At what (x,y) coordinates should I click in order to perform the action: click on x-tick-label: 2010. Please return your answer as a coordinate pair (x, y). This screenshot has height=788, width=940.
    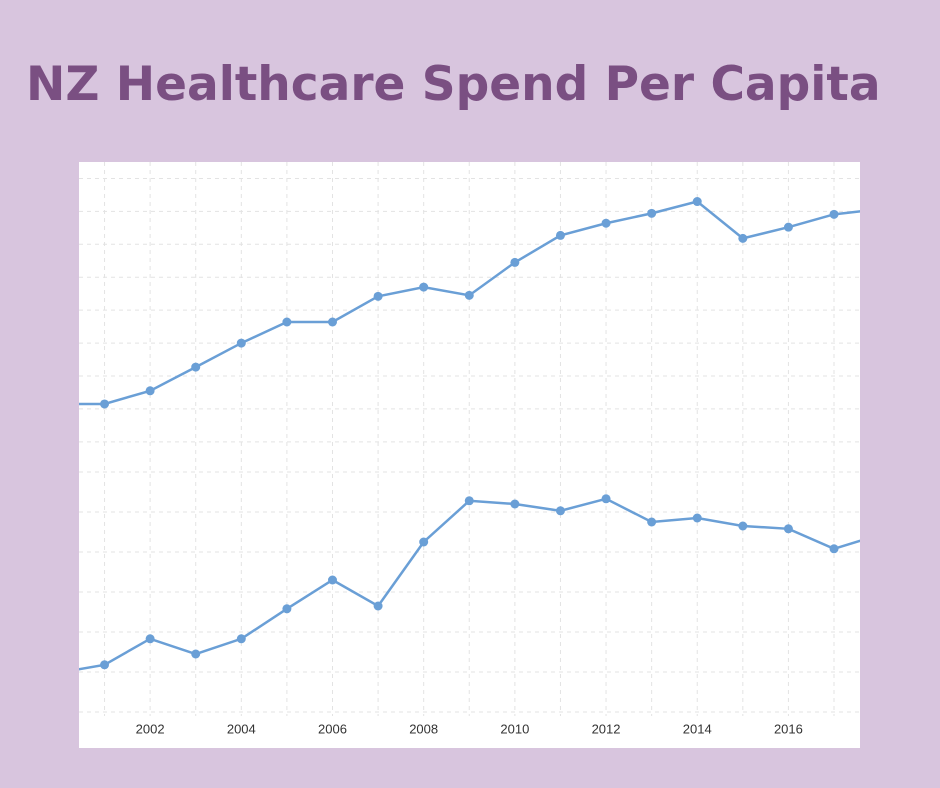
    Looking at the image, I should click on (514, 728).